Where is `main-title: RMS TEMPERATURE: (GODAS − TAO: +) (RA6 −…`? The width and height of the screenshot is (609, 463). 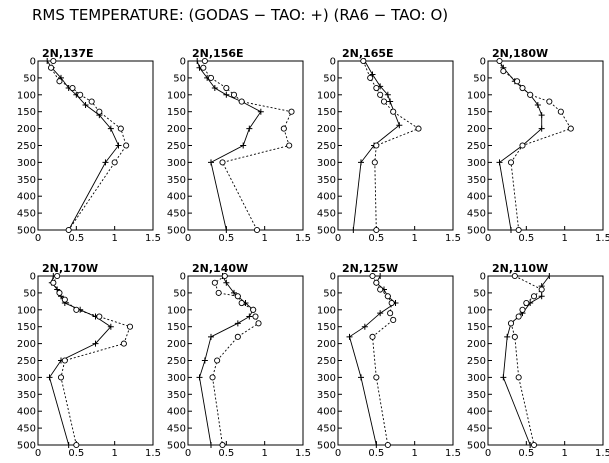
main-title: RMS TEMPERATURE: (GODAS − TAO: +) (RA6 −… is located at coordinates (240, 15).